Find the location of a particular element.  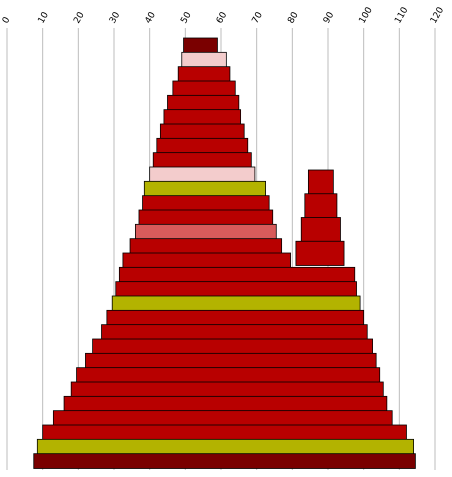

x-tick-label: 100 is located at coordinates (366, 15).